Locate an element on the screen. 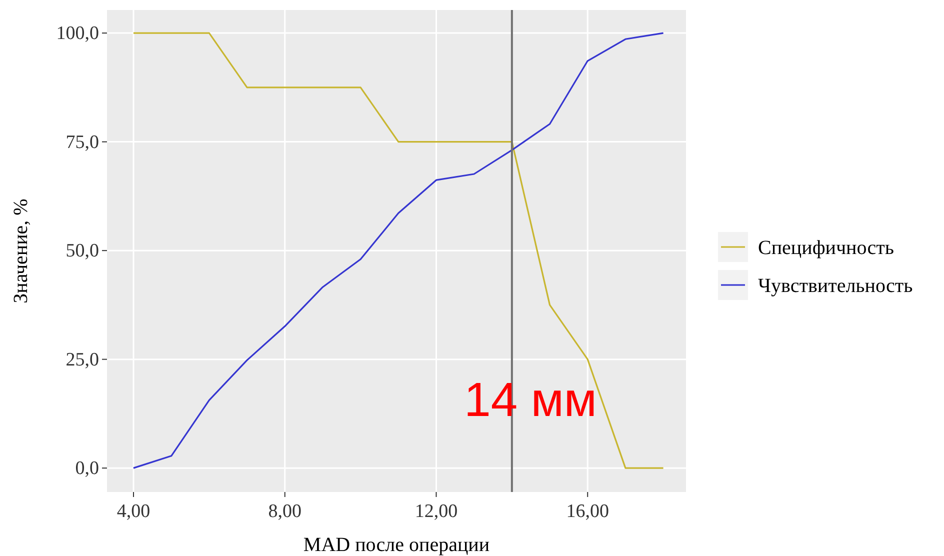 The height and width of the screenshot is (556, 944). legend-label: Чувствительность is located at coordinates (835, 286).